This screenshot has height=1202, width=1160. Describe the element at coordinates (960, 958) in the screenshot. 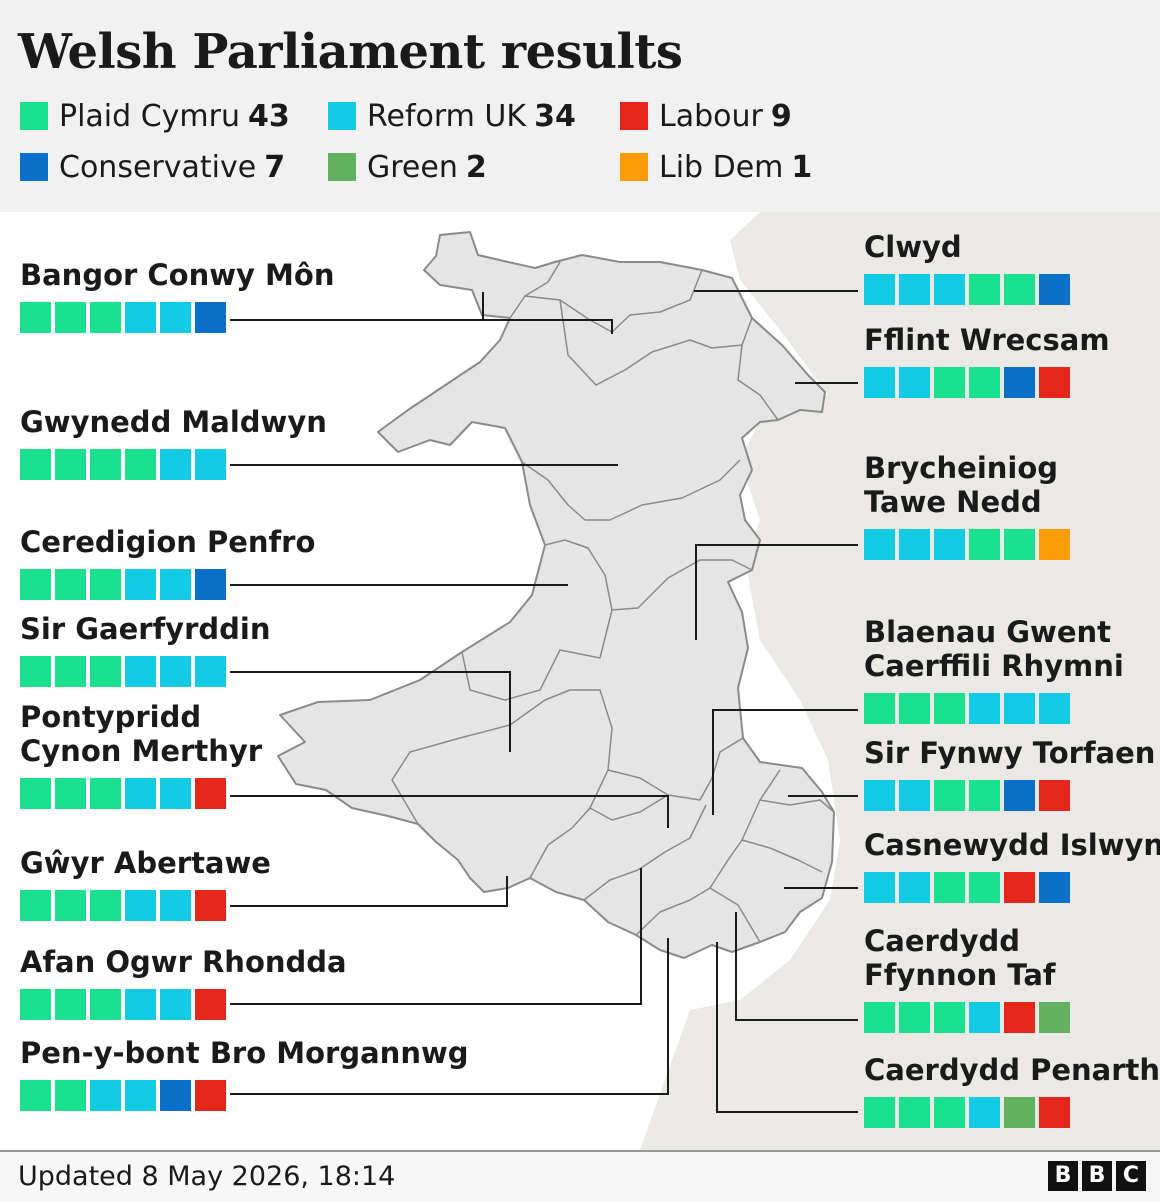

I see `region-name: Caerdydd Ffynnon Taf` at that location.